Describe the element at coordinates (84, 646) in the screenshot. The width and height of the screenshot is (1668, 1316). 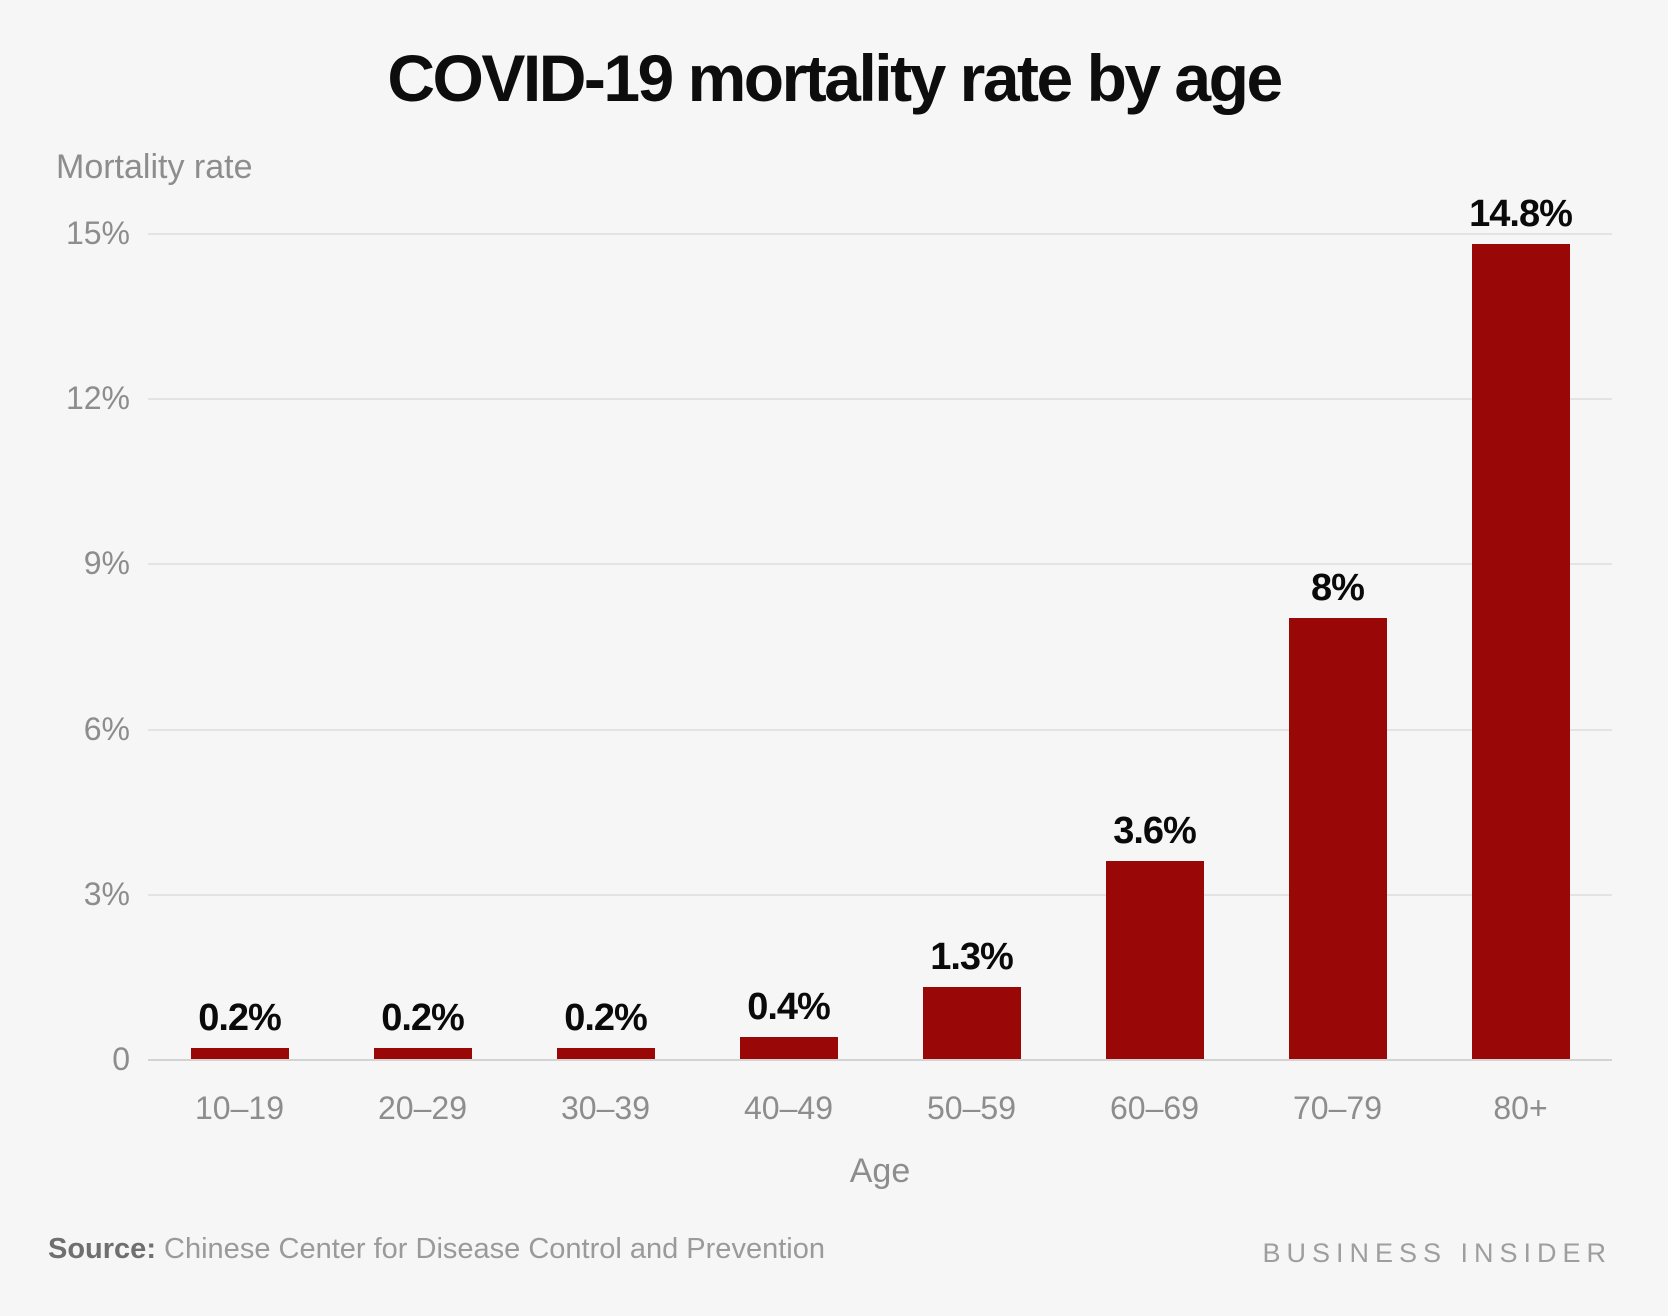
I see `y-axis-tick-labels: 0 3% 6% 9% 12% 15%` at that location.